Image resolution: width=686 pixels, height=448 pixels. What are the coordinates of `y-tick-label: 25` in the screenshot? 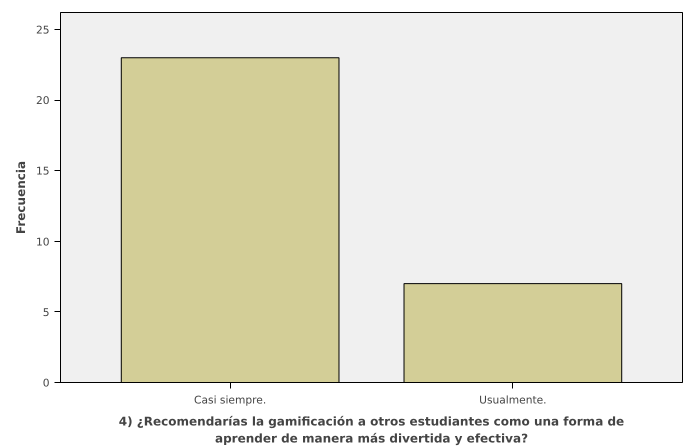 It's located at (43, 29).